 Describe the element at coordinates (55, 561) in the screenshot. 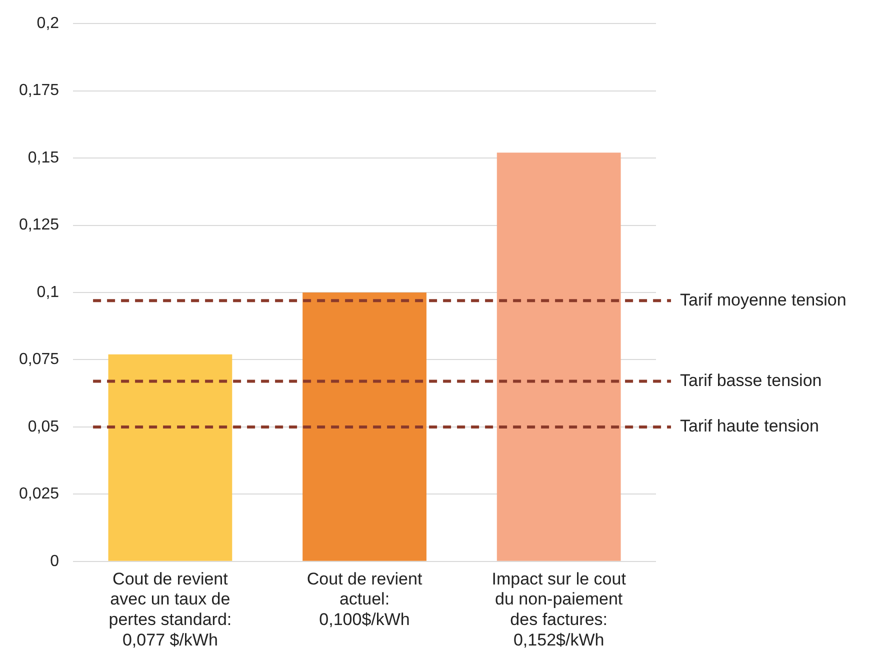

I see `y-tick-label: 0` at that location.